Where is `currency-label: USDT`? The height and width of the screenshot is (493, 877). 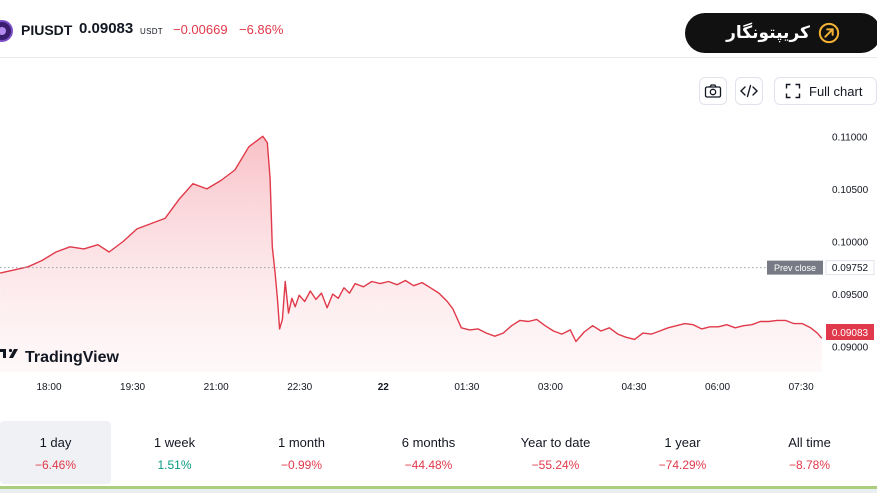 currency-label: USDT is located at coordinates (151, 31).